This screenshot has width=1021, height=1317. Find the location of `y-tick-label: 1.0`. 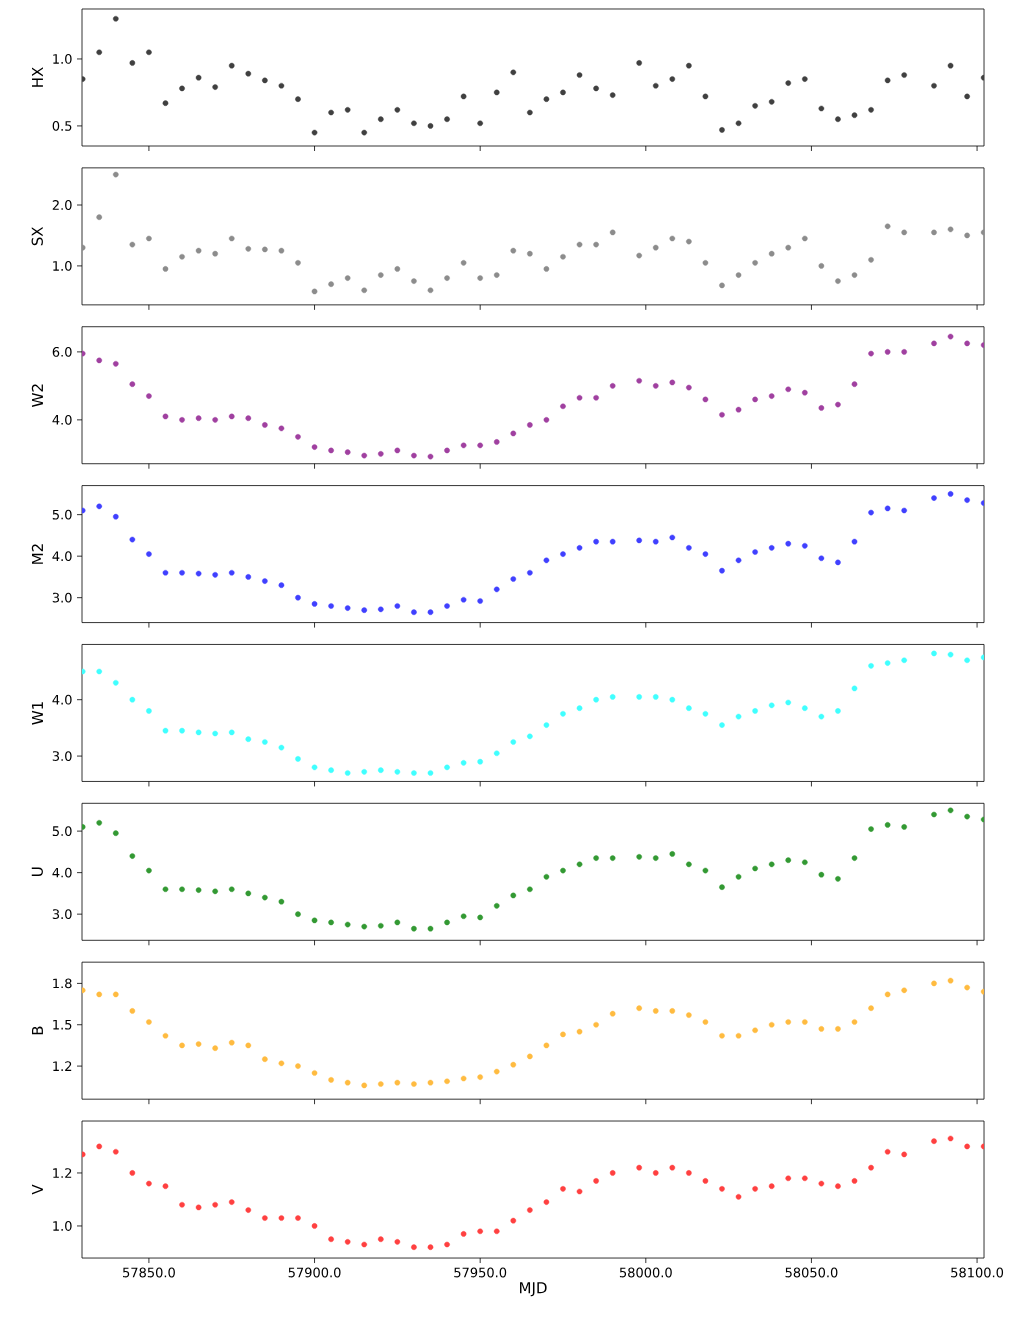

y-tick-label: 1.0 is located at coordinates (62, 265).